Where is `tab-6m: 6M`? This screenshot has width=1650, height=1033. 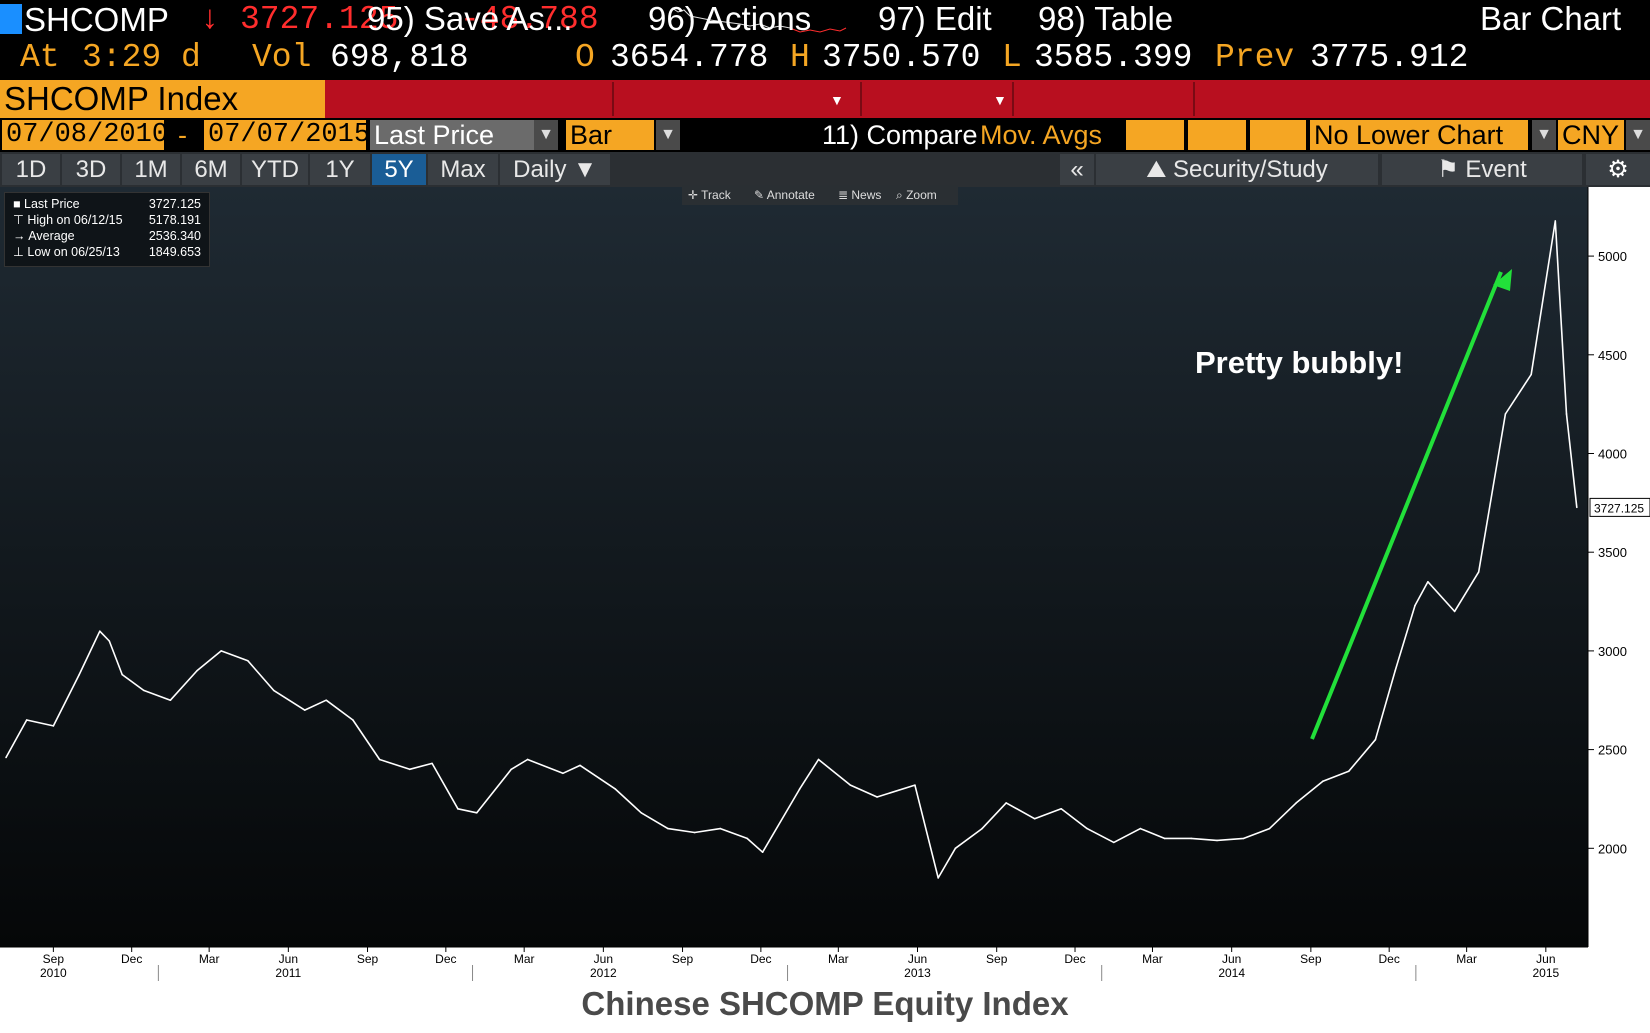
tab-6m: 6M is located at coordinates (211, 169).